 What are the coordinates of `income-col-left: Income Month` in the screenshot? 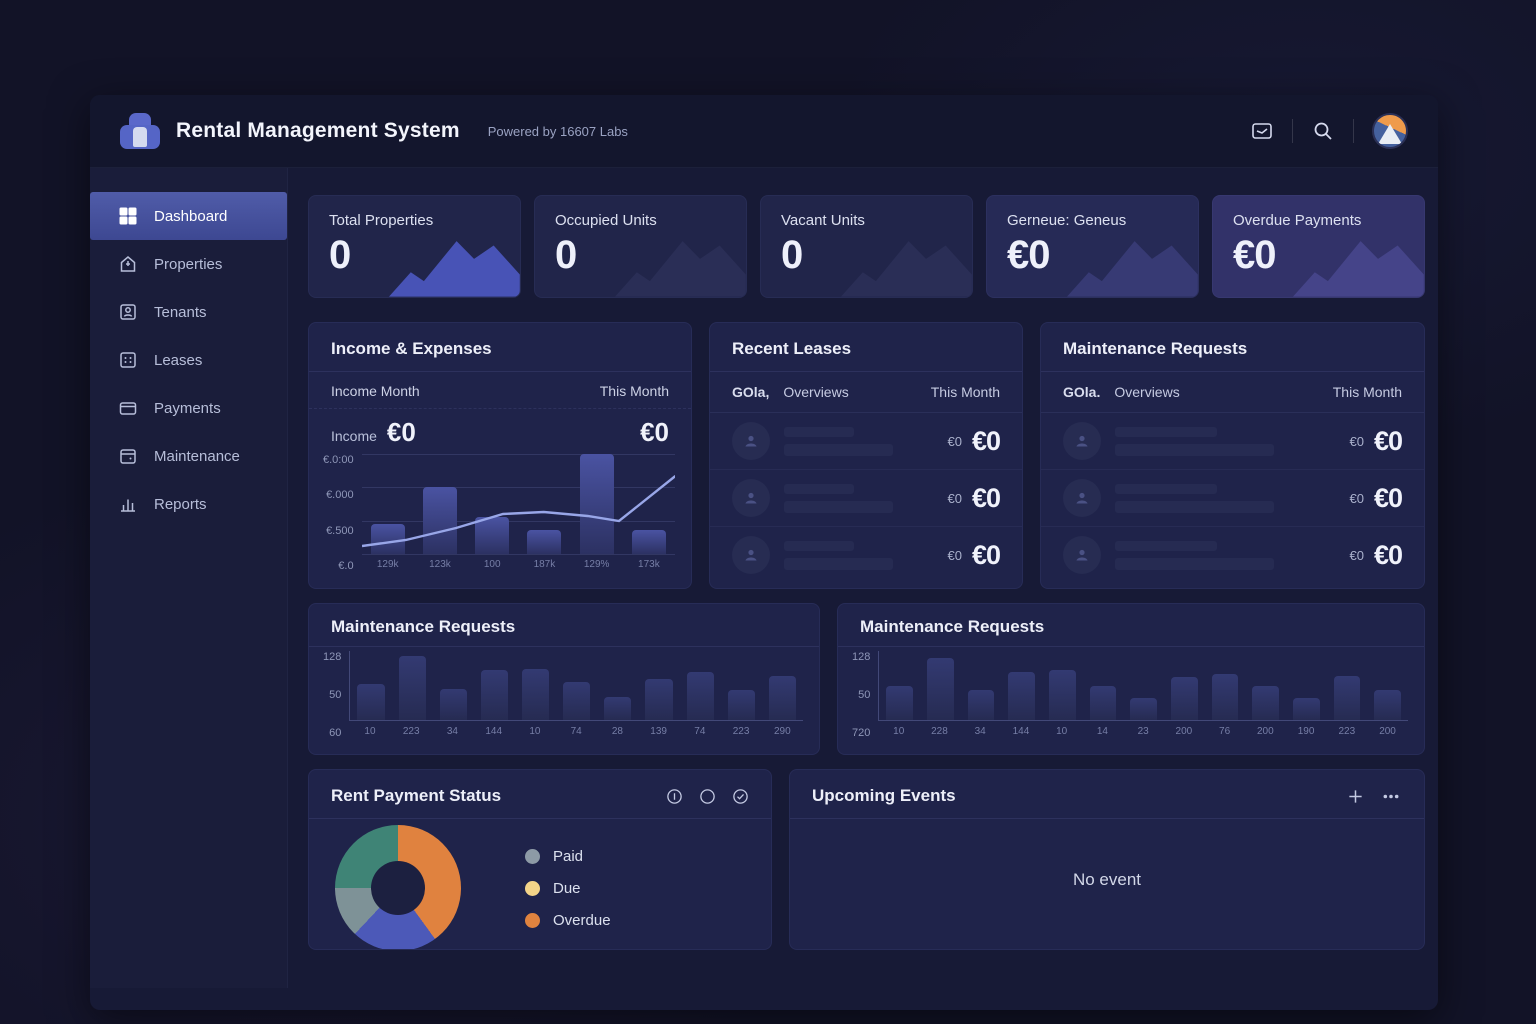 It's located at (375, 391).